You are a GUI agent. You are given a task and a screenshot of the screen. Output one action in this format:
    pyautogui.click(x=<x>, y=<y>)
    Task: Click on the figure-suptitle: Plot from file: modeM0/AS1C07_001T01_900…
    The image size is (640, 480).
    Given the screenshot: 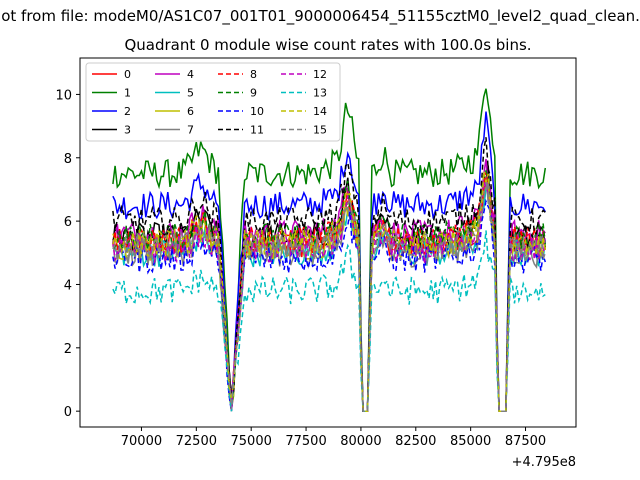 What is the action you would take?
    pyautogui.click(x=320, y=16)
    